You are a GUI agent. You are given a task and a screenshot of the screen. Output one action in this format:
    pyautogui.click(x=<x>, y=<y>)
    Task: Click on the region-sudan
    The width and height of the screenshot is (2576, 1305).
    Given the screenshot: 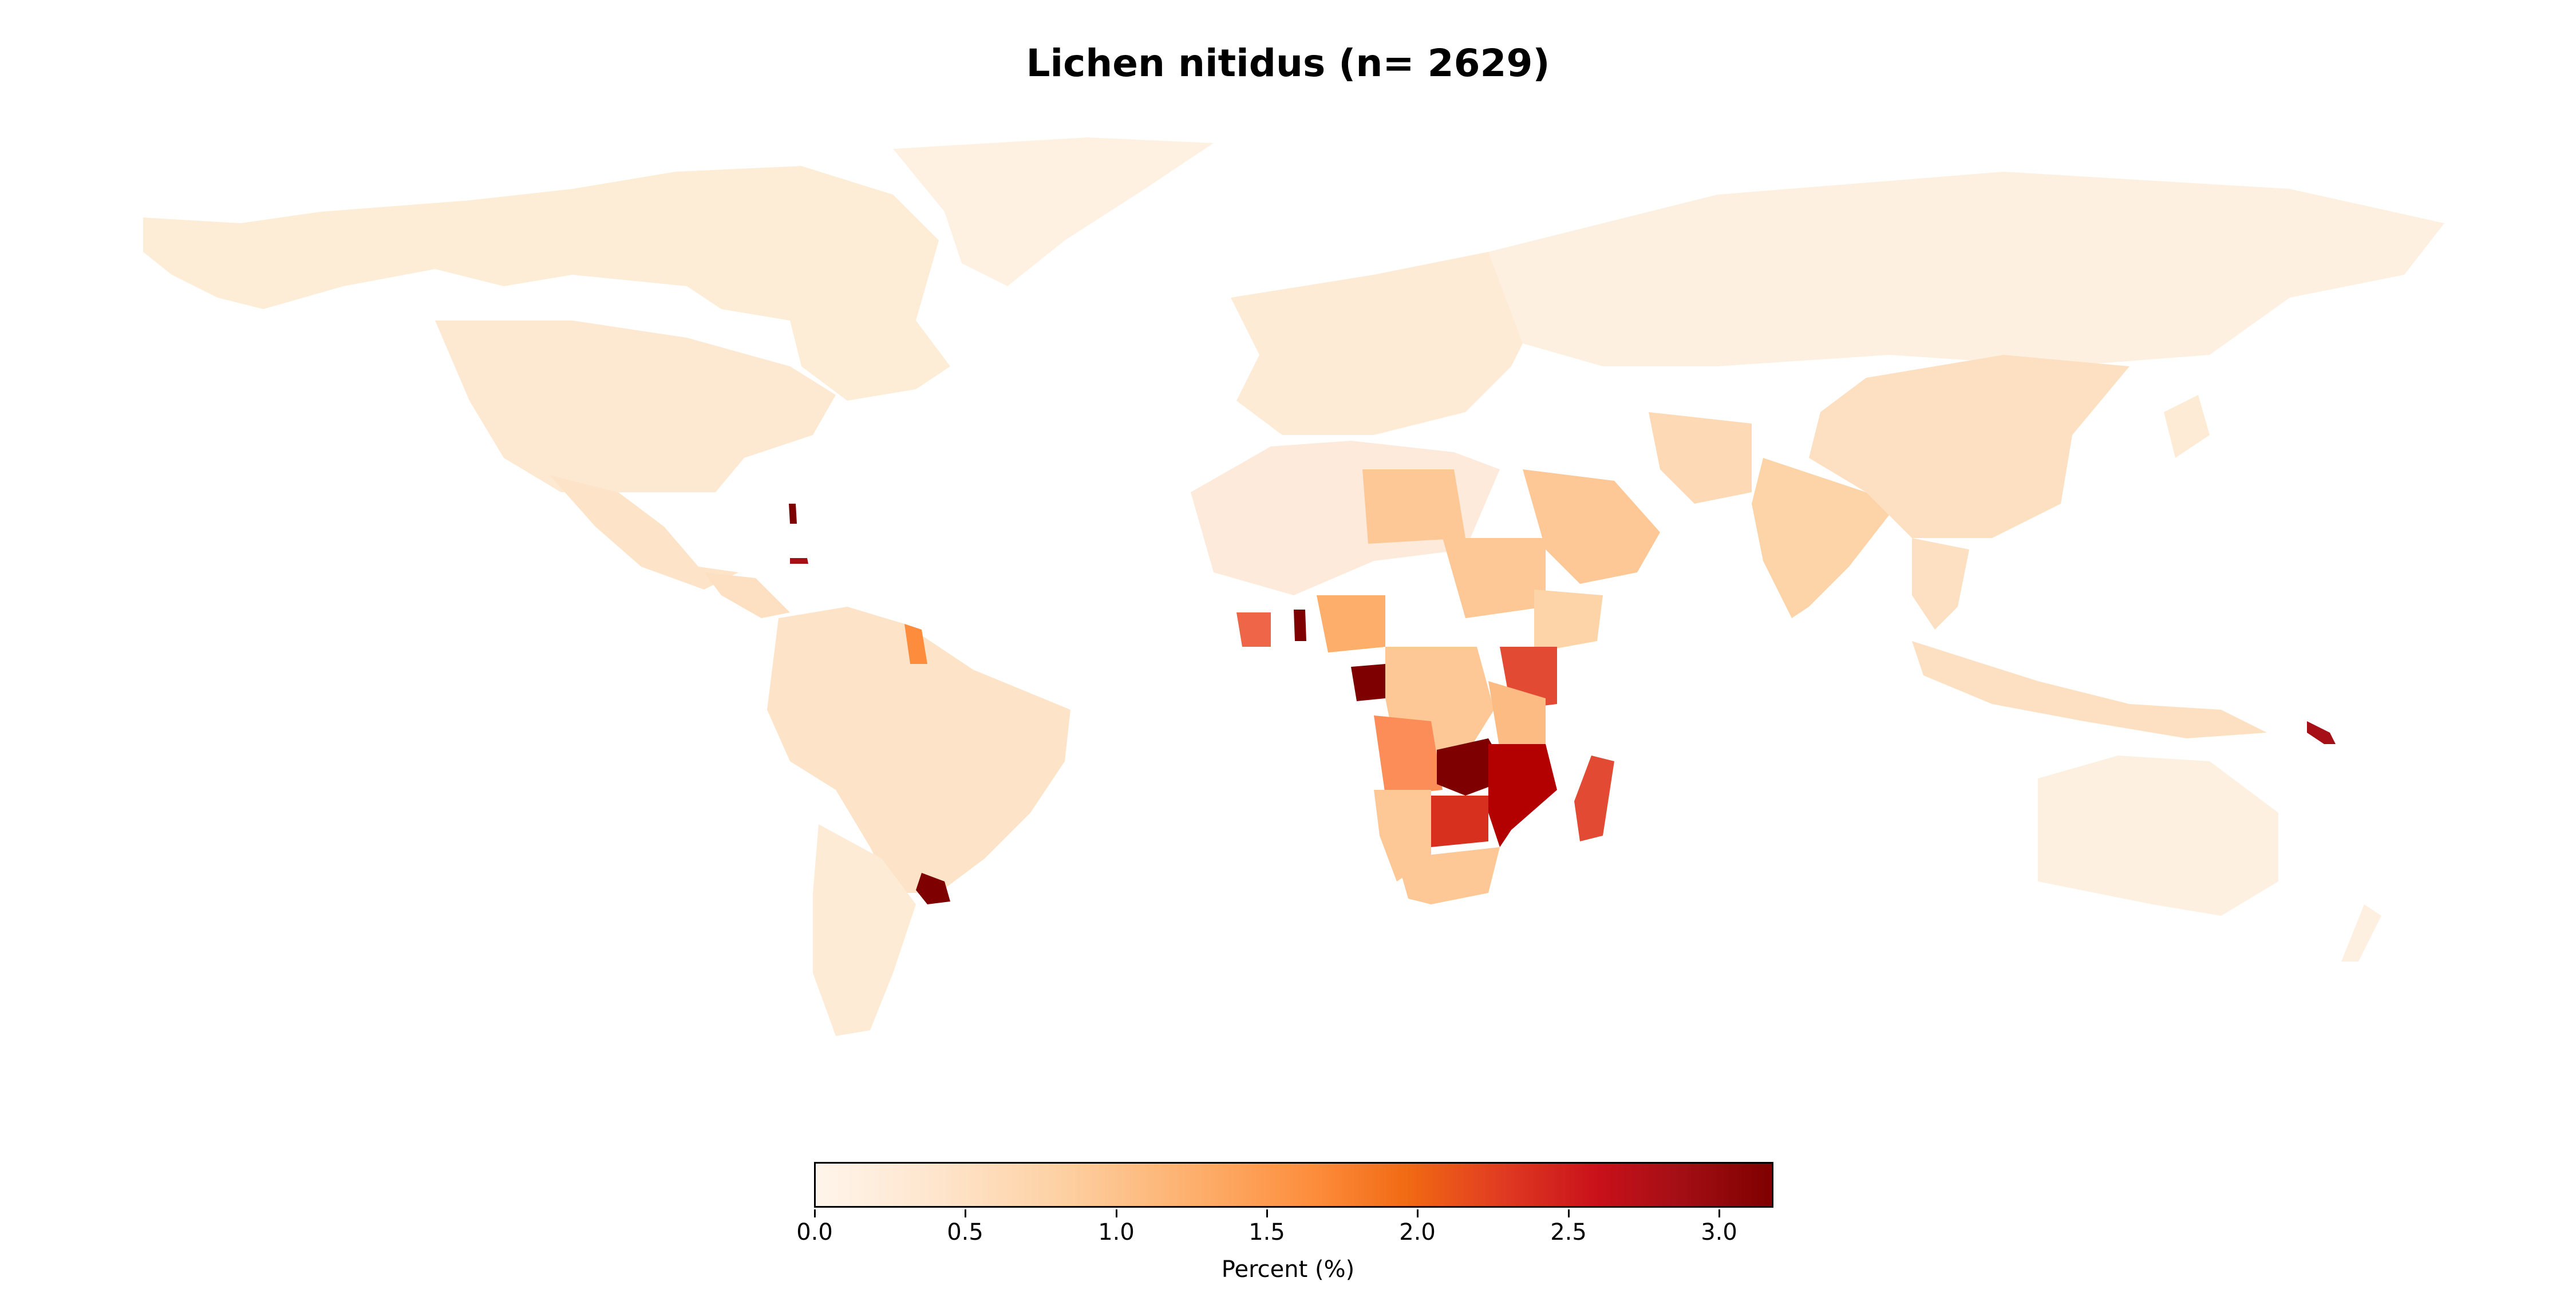 What is the action you would take?
    pyautogui.click(x=1494, y=578)
    